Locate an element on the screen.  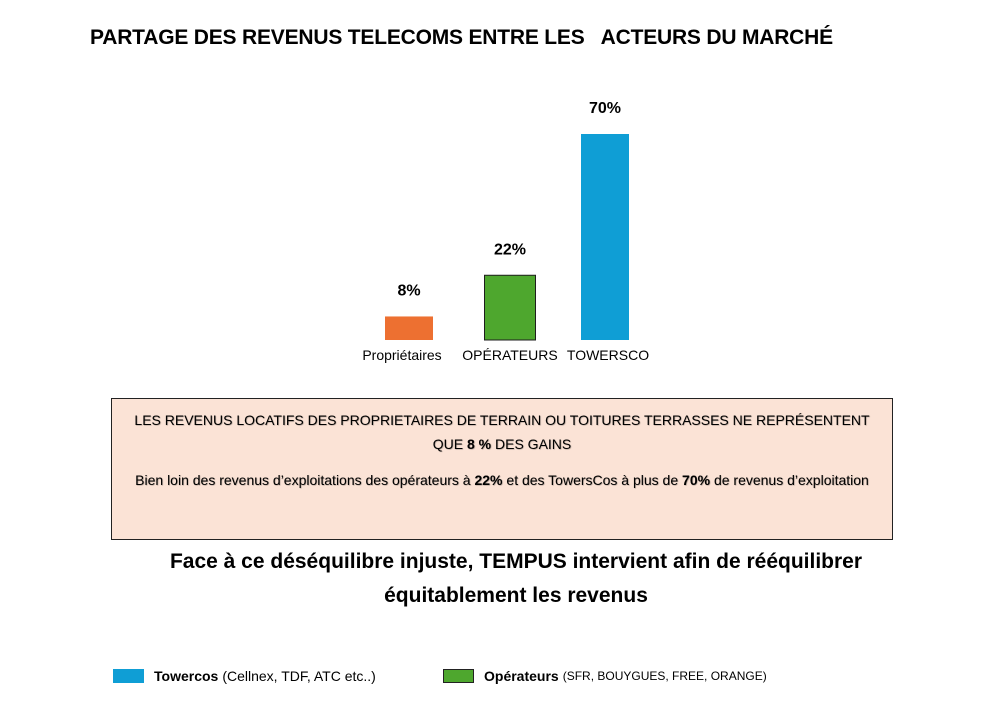
bar-proprietaires is located at coordinates (409, 328).